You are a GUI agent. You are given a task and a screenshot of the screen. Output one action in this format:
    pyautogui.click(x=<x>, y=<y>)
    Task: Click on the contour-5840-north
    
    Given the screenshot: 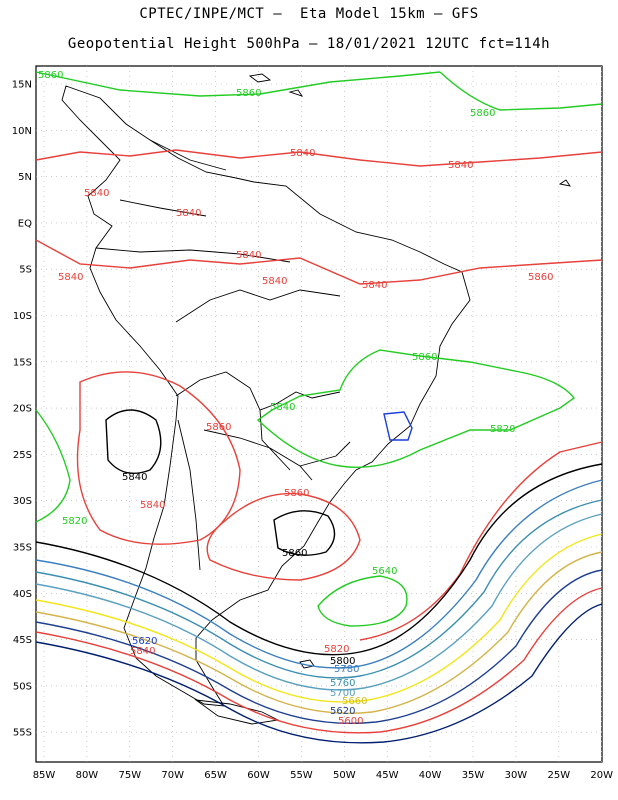 What is the action you would take?
    pyautogui.click(x=319, y=158)
    